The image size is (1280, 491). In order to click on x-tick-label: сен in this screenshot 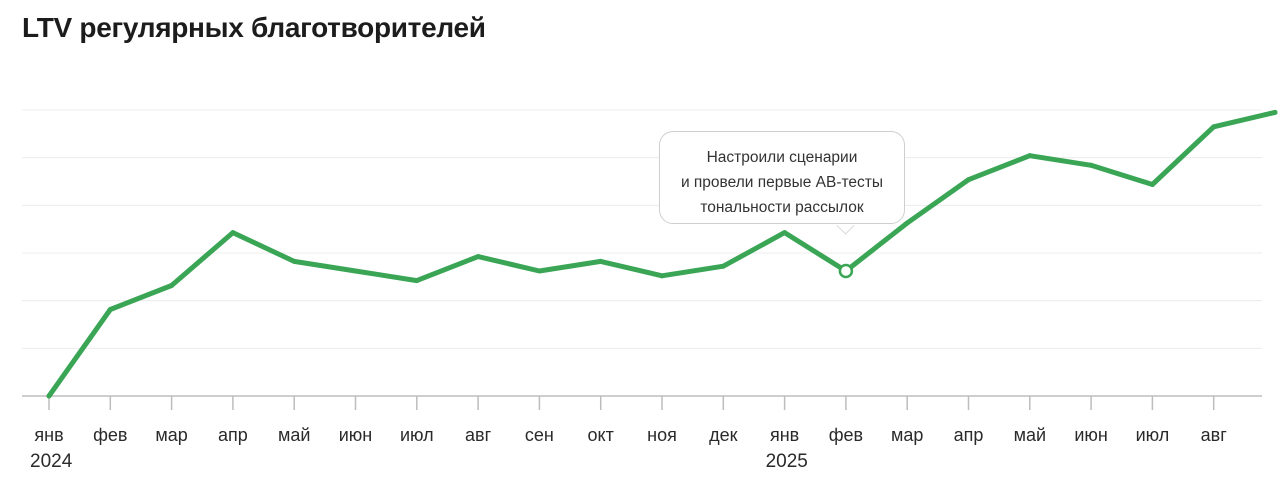, I will do `click(539, 435)`.